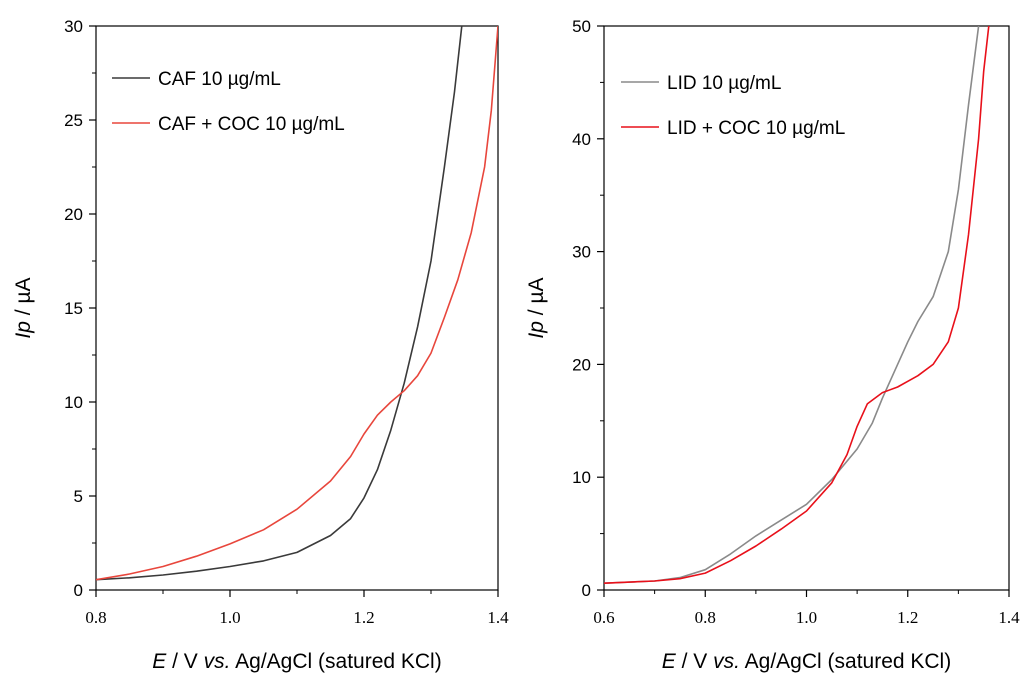 The image size is (1026, 679). Describe the element at coordinates (251, 124) in the screenshot. I see `legend-label: CAF + COC 10 µg/mL` at that location.